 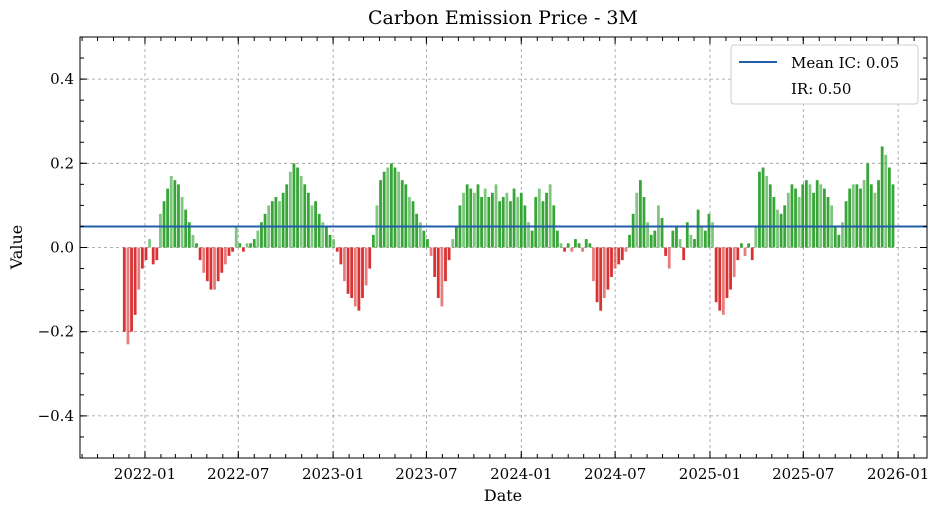 I want to click on y-tick-label: −0.4, so click(x=56, y=416).